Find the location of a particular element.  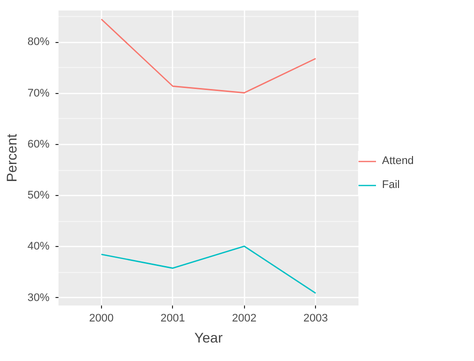

x-tick-label: 2002 is located at coordinates (244, 318).